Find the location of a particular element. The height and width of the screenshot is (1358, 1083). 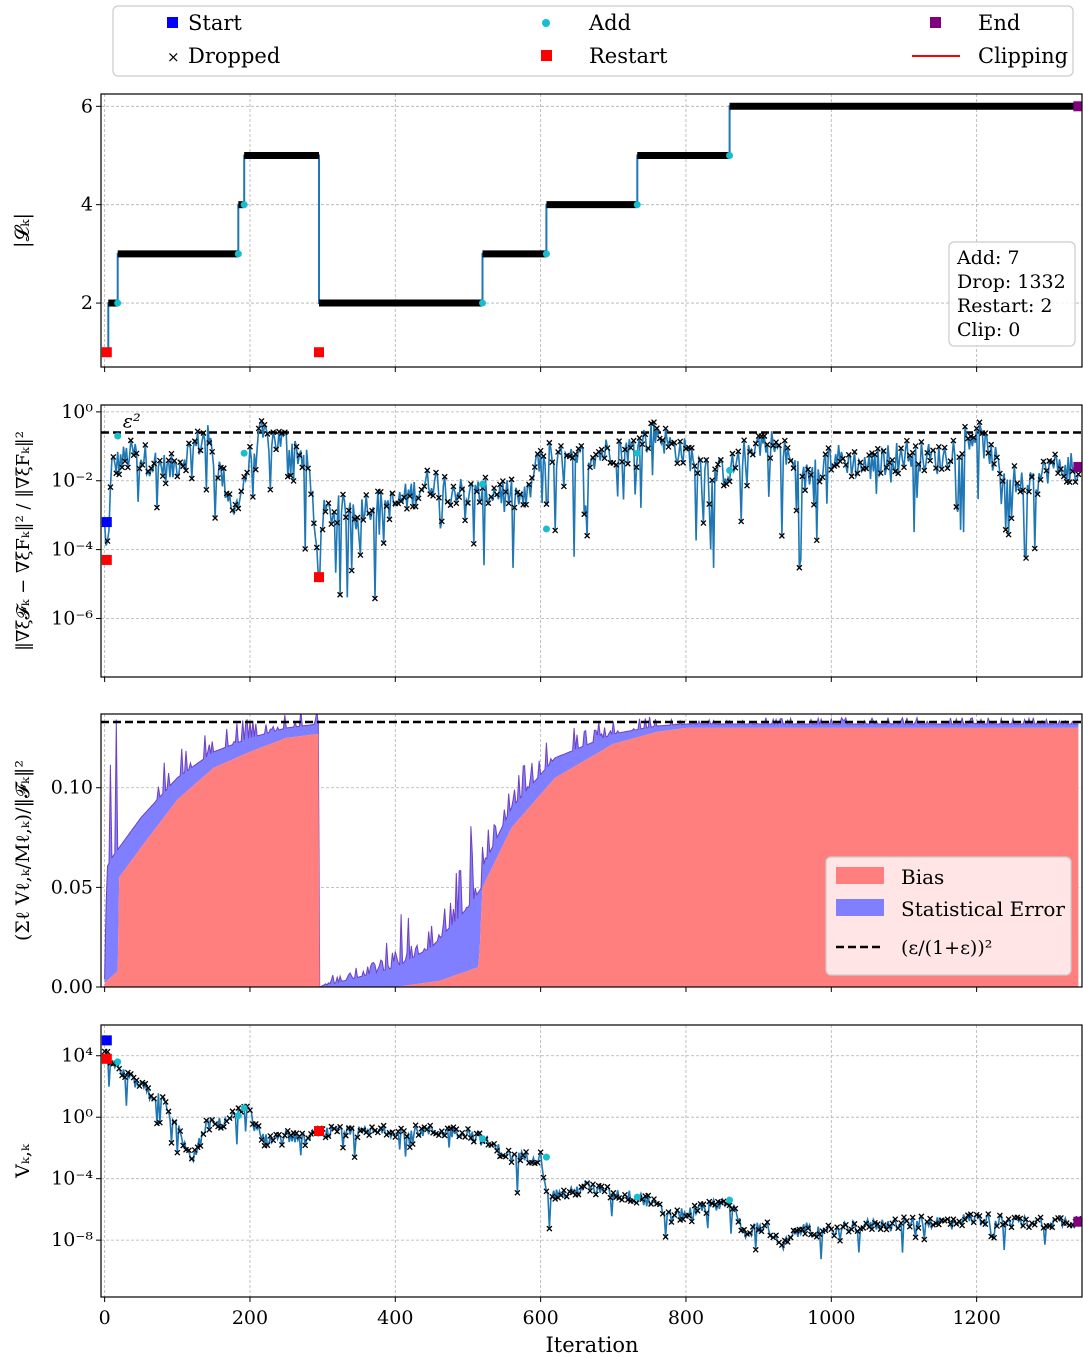

end-marker is located at coordinates (1077, 1221).